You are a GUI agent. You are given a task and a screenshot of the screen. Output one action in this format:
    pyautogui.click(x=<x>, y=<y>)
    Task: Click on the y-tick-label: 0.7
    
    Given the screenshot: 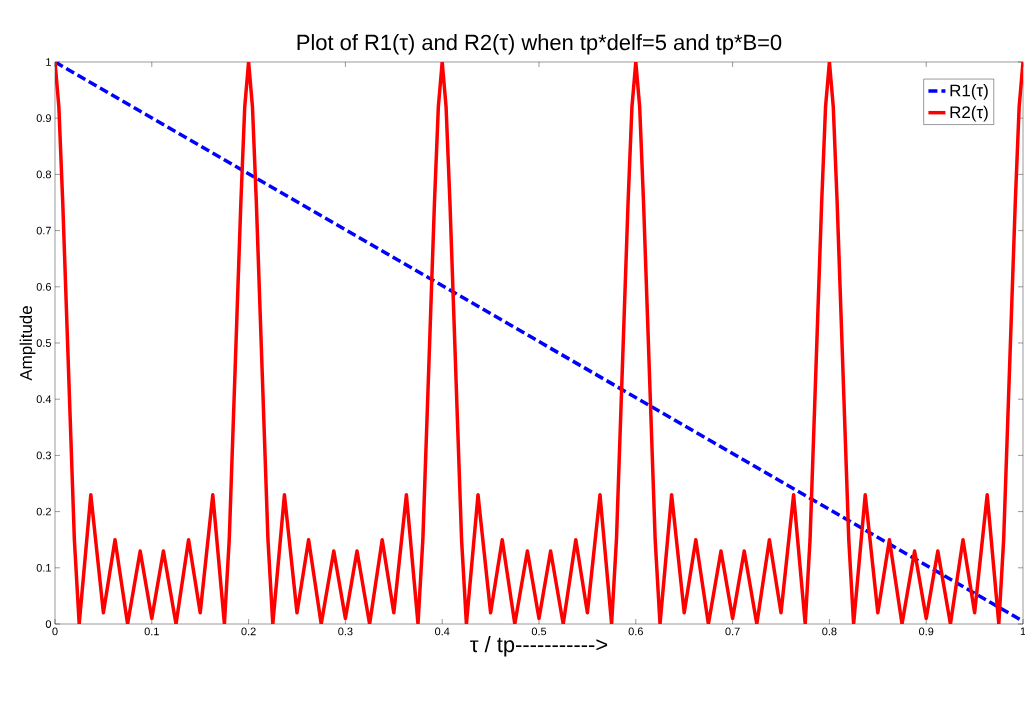 What is the action you would take?
    pyautogui.click(x=43, y=230)
    